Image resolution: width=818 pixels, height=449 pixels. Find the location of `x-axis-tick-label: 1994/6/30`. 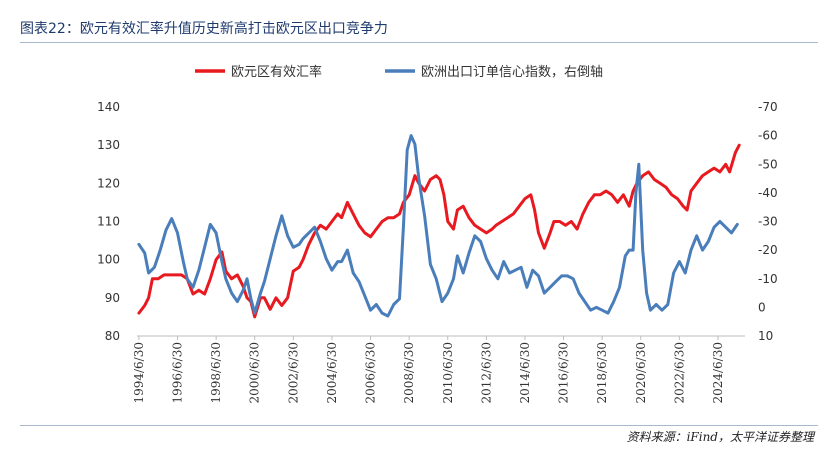

x-axis-tick-label: 1994/6/30 is located at coordinates (139, 373).